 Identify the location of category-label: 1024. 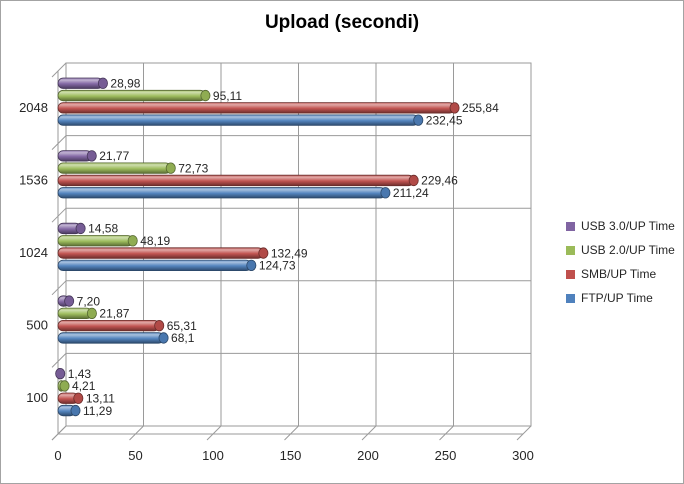
(33, 252).